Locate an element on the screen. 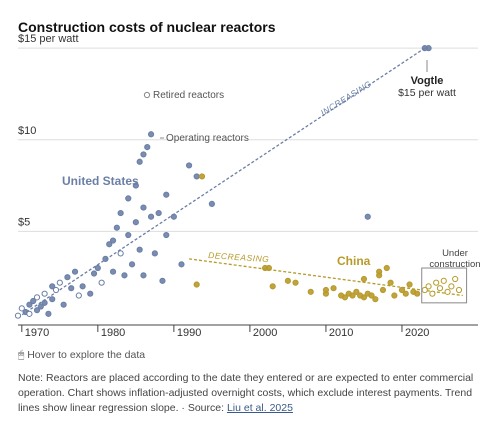  annotation: Vogtle is located at coordinates (427, 81).